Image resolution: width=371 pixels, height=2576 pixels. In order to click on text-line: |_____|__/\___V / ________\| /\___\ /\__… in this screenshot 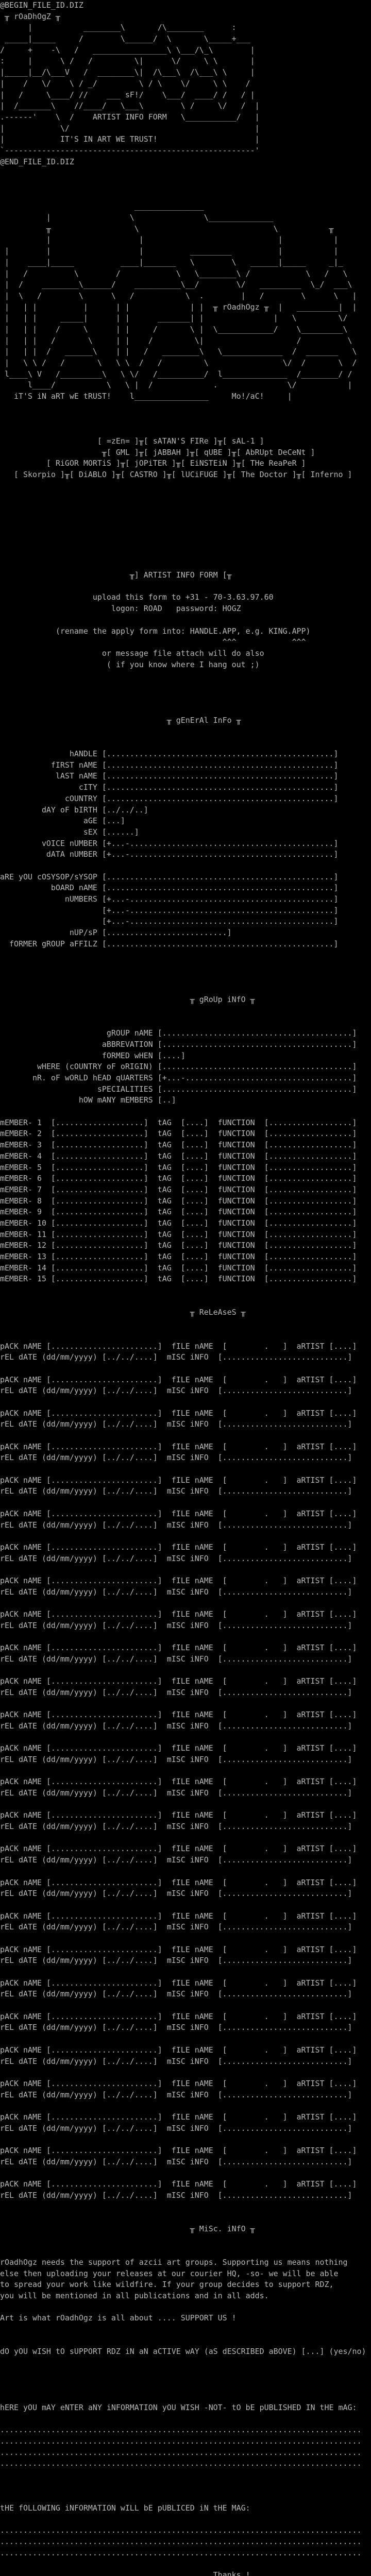, I will do `click(127, 72)`.